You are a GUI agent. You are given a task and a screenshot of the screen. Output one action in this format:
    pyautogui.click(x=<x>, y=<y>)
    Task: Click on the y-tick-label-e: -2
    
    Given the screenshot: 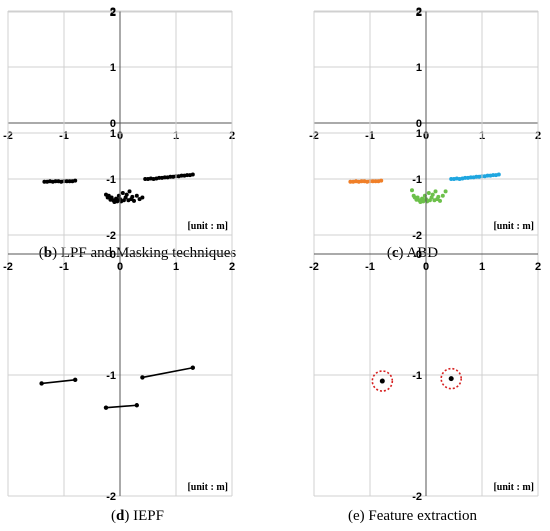 What is the action you would take?
    pyautogui.click(x=417, y=497)
    